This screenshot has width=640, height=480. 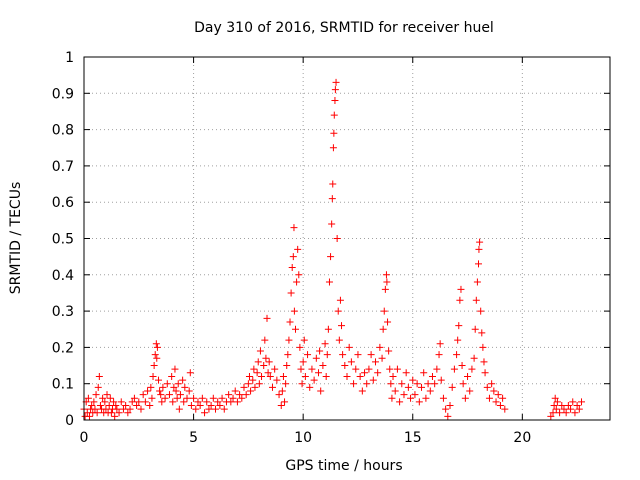 What do you see at coordinates (63, 276) in the screenshot?
I see `y-tick-label: 0.4` at bounding box center [63, 276].